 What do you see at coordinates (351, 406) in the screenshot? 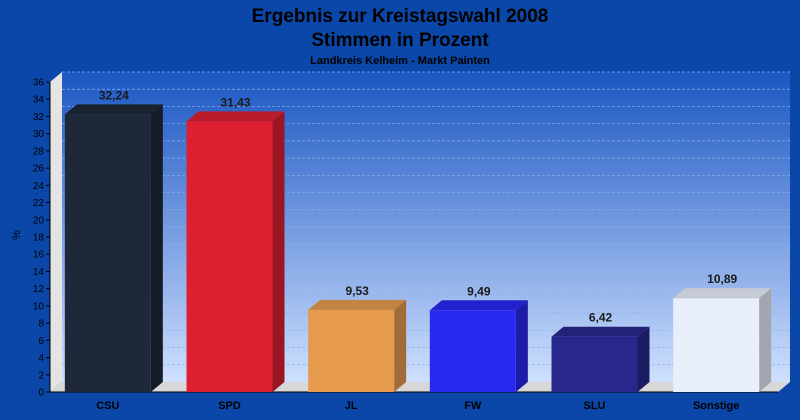
I see `category-label-jl: JL` at bounding box center [351, 406].